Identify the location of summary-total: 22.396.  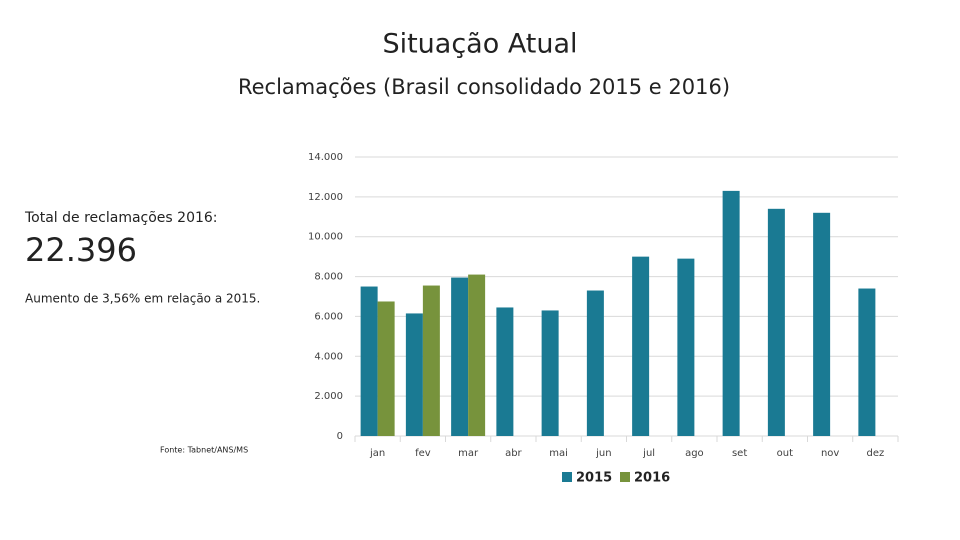
(81, 250).